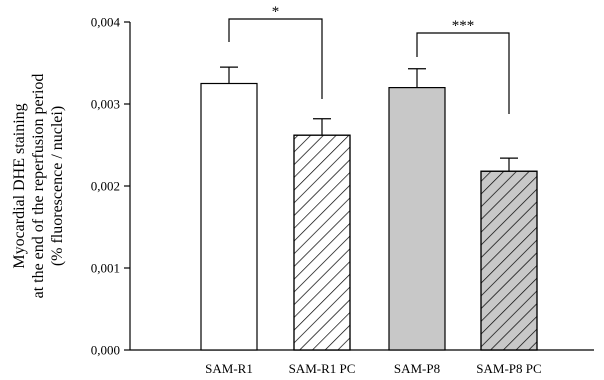 The image size is (604, 380). I want to click on error-bars, so click(369, 119).